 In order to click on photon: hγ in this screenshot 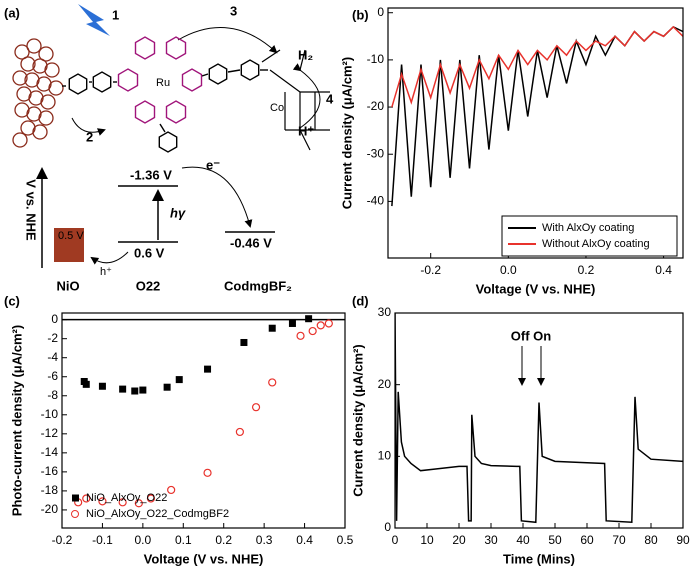, I will do `click(178, 212)`.